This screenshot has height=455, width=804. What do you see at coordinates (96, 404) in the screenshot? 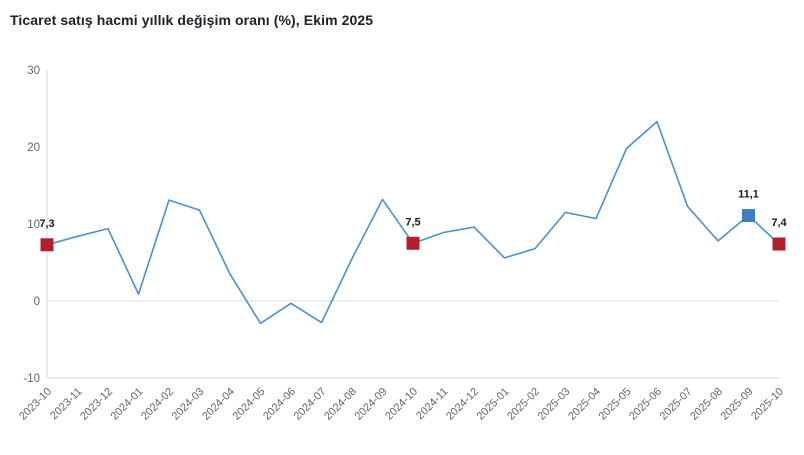
I see `x-axis-tick-label: 2023-12` at bounding box center [96, 404].